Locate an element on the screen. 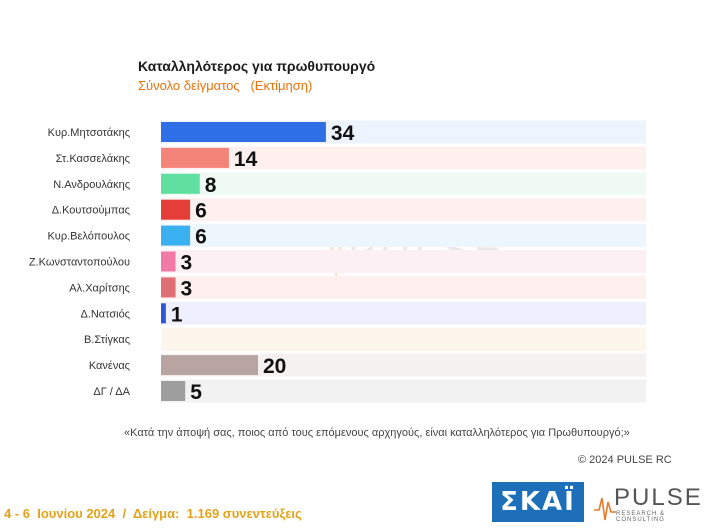 The image size is (706, 528). category-label: ΔΓ / ΔΑ is located at coordinates (111, 392).